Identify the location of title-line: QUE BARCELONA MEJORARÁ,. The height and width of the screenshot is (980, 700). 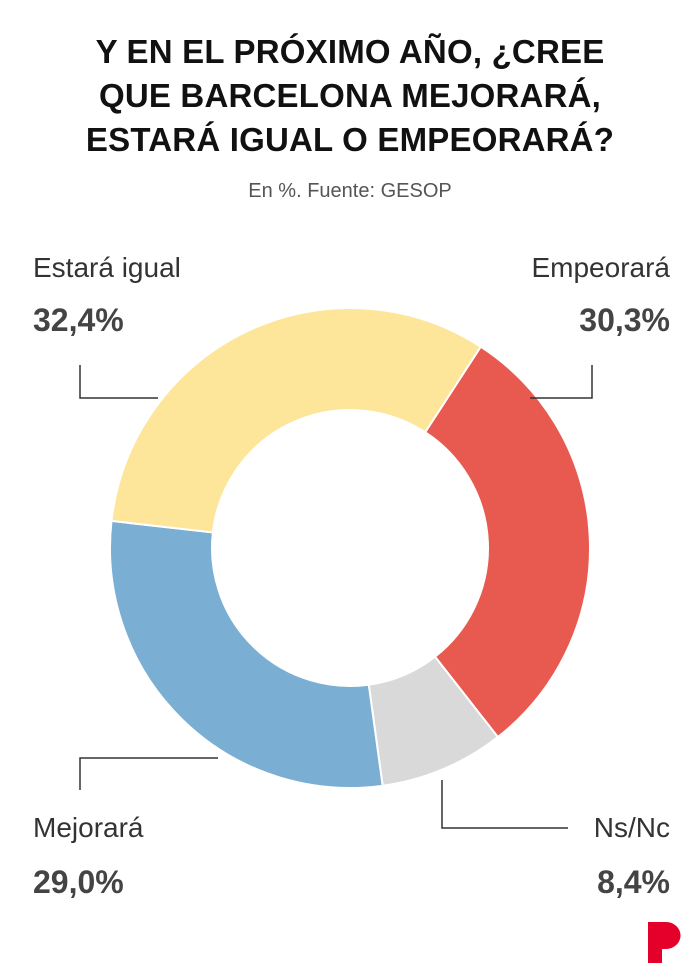
(350, 95).